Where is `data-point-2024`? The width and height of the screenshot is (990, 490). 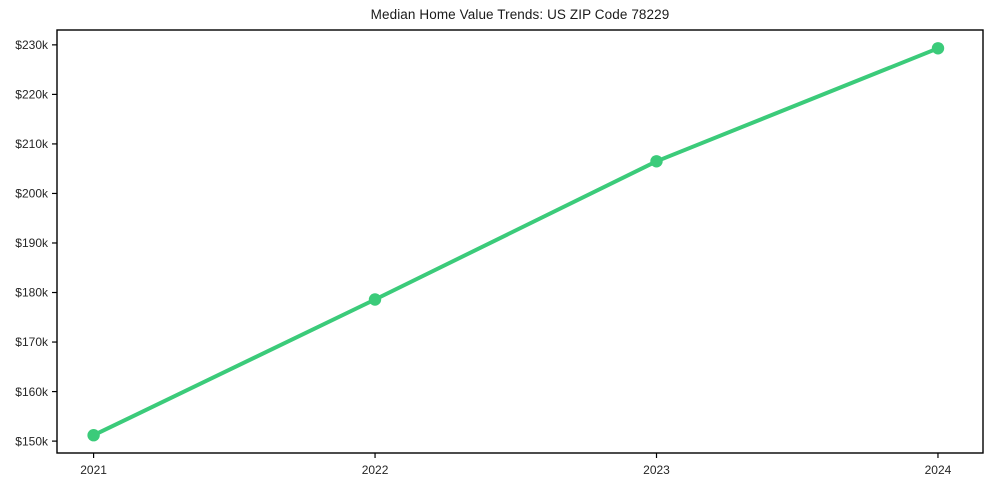
data-point-2024 is located at coordinates (938, 48).